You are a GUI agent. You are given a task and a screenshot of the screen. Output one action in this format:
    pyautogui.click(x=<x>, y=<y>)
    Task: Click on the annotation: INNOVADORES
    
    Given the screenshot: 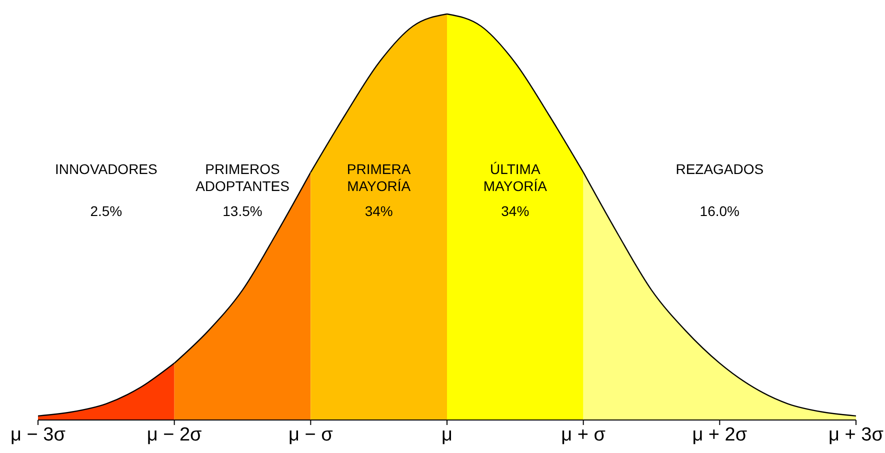 What is the action you would take?
    pyautogui.click(x=106, y=169)
    